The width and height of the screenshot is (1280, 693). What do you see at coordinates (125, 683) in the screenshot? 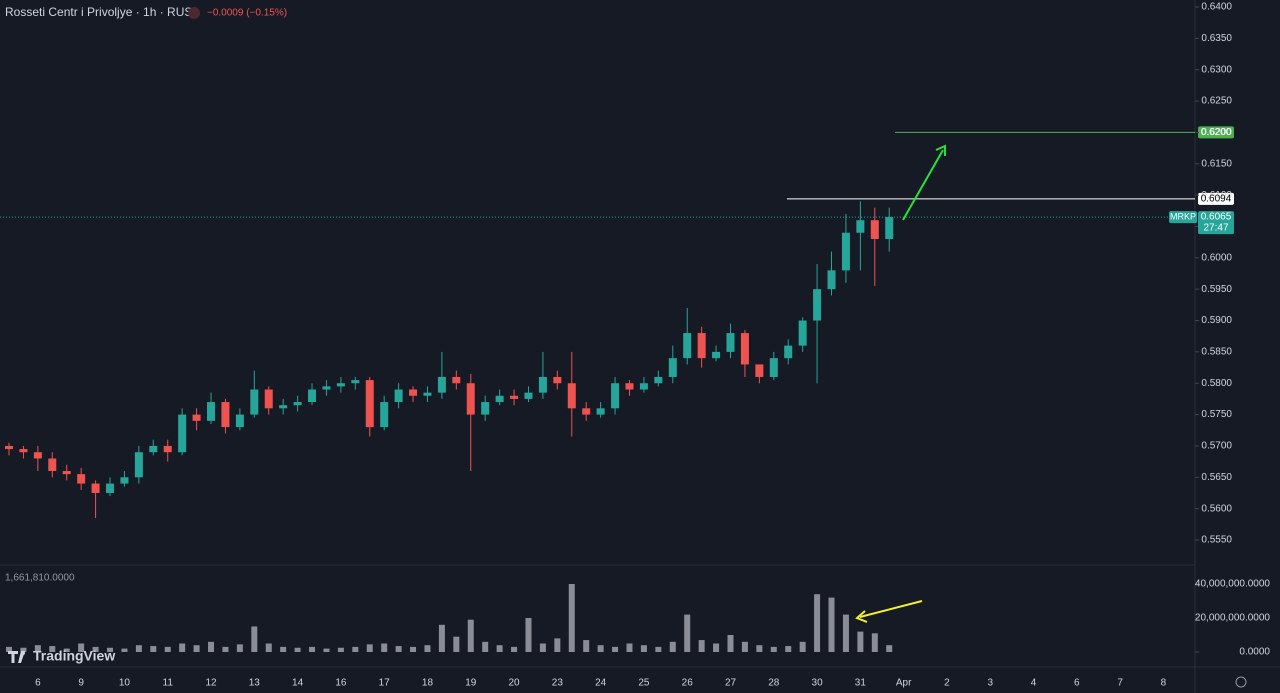
I see `x-tick-label: 10` at bounding box center [125, 683].